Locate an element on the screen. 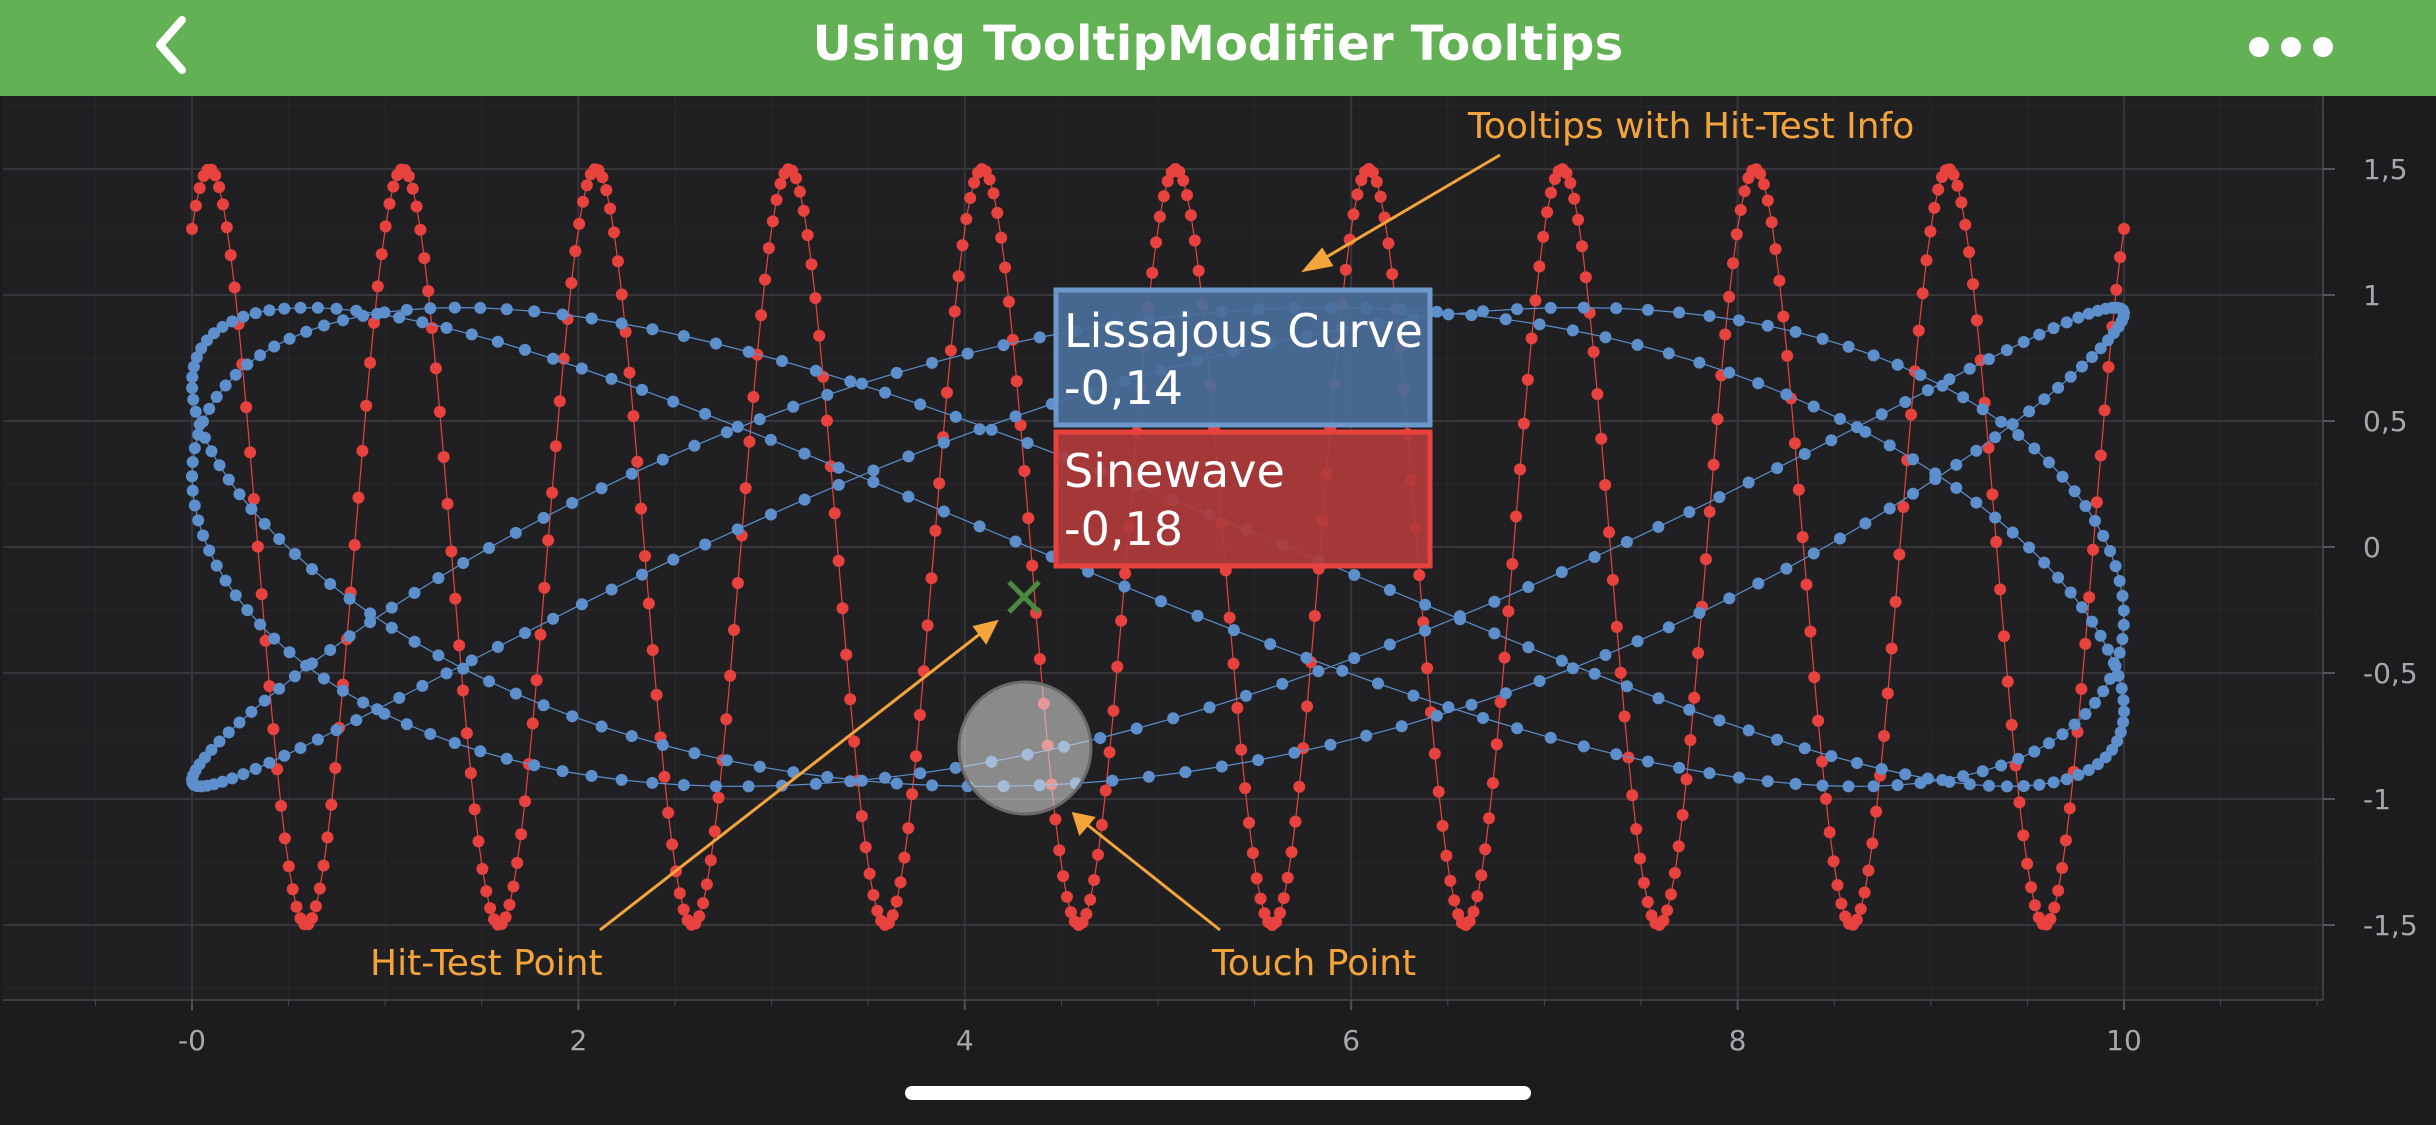 The height and width of the screenshot is (1125, 2436). more-button is located at coordinates (2291, 47).